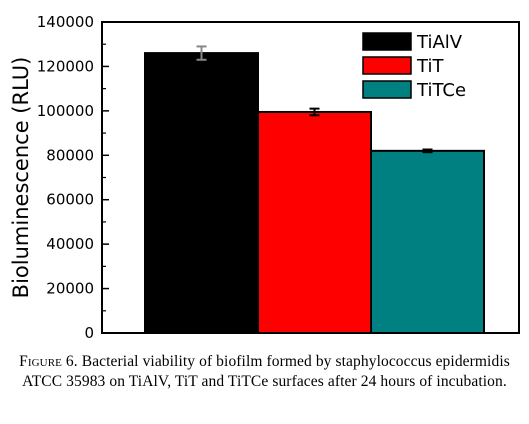  I want to click on legend-label: TiT, so click(430, 66).